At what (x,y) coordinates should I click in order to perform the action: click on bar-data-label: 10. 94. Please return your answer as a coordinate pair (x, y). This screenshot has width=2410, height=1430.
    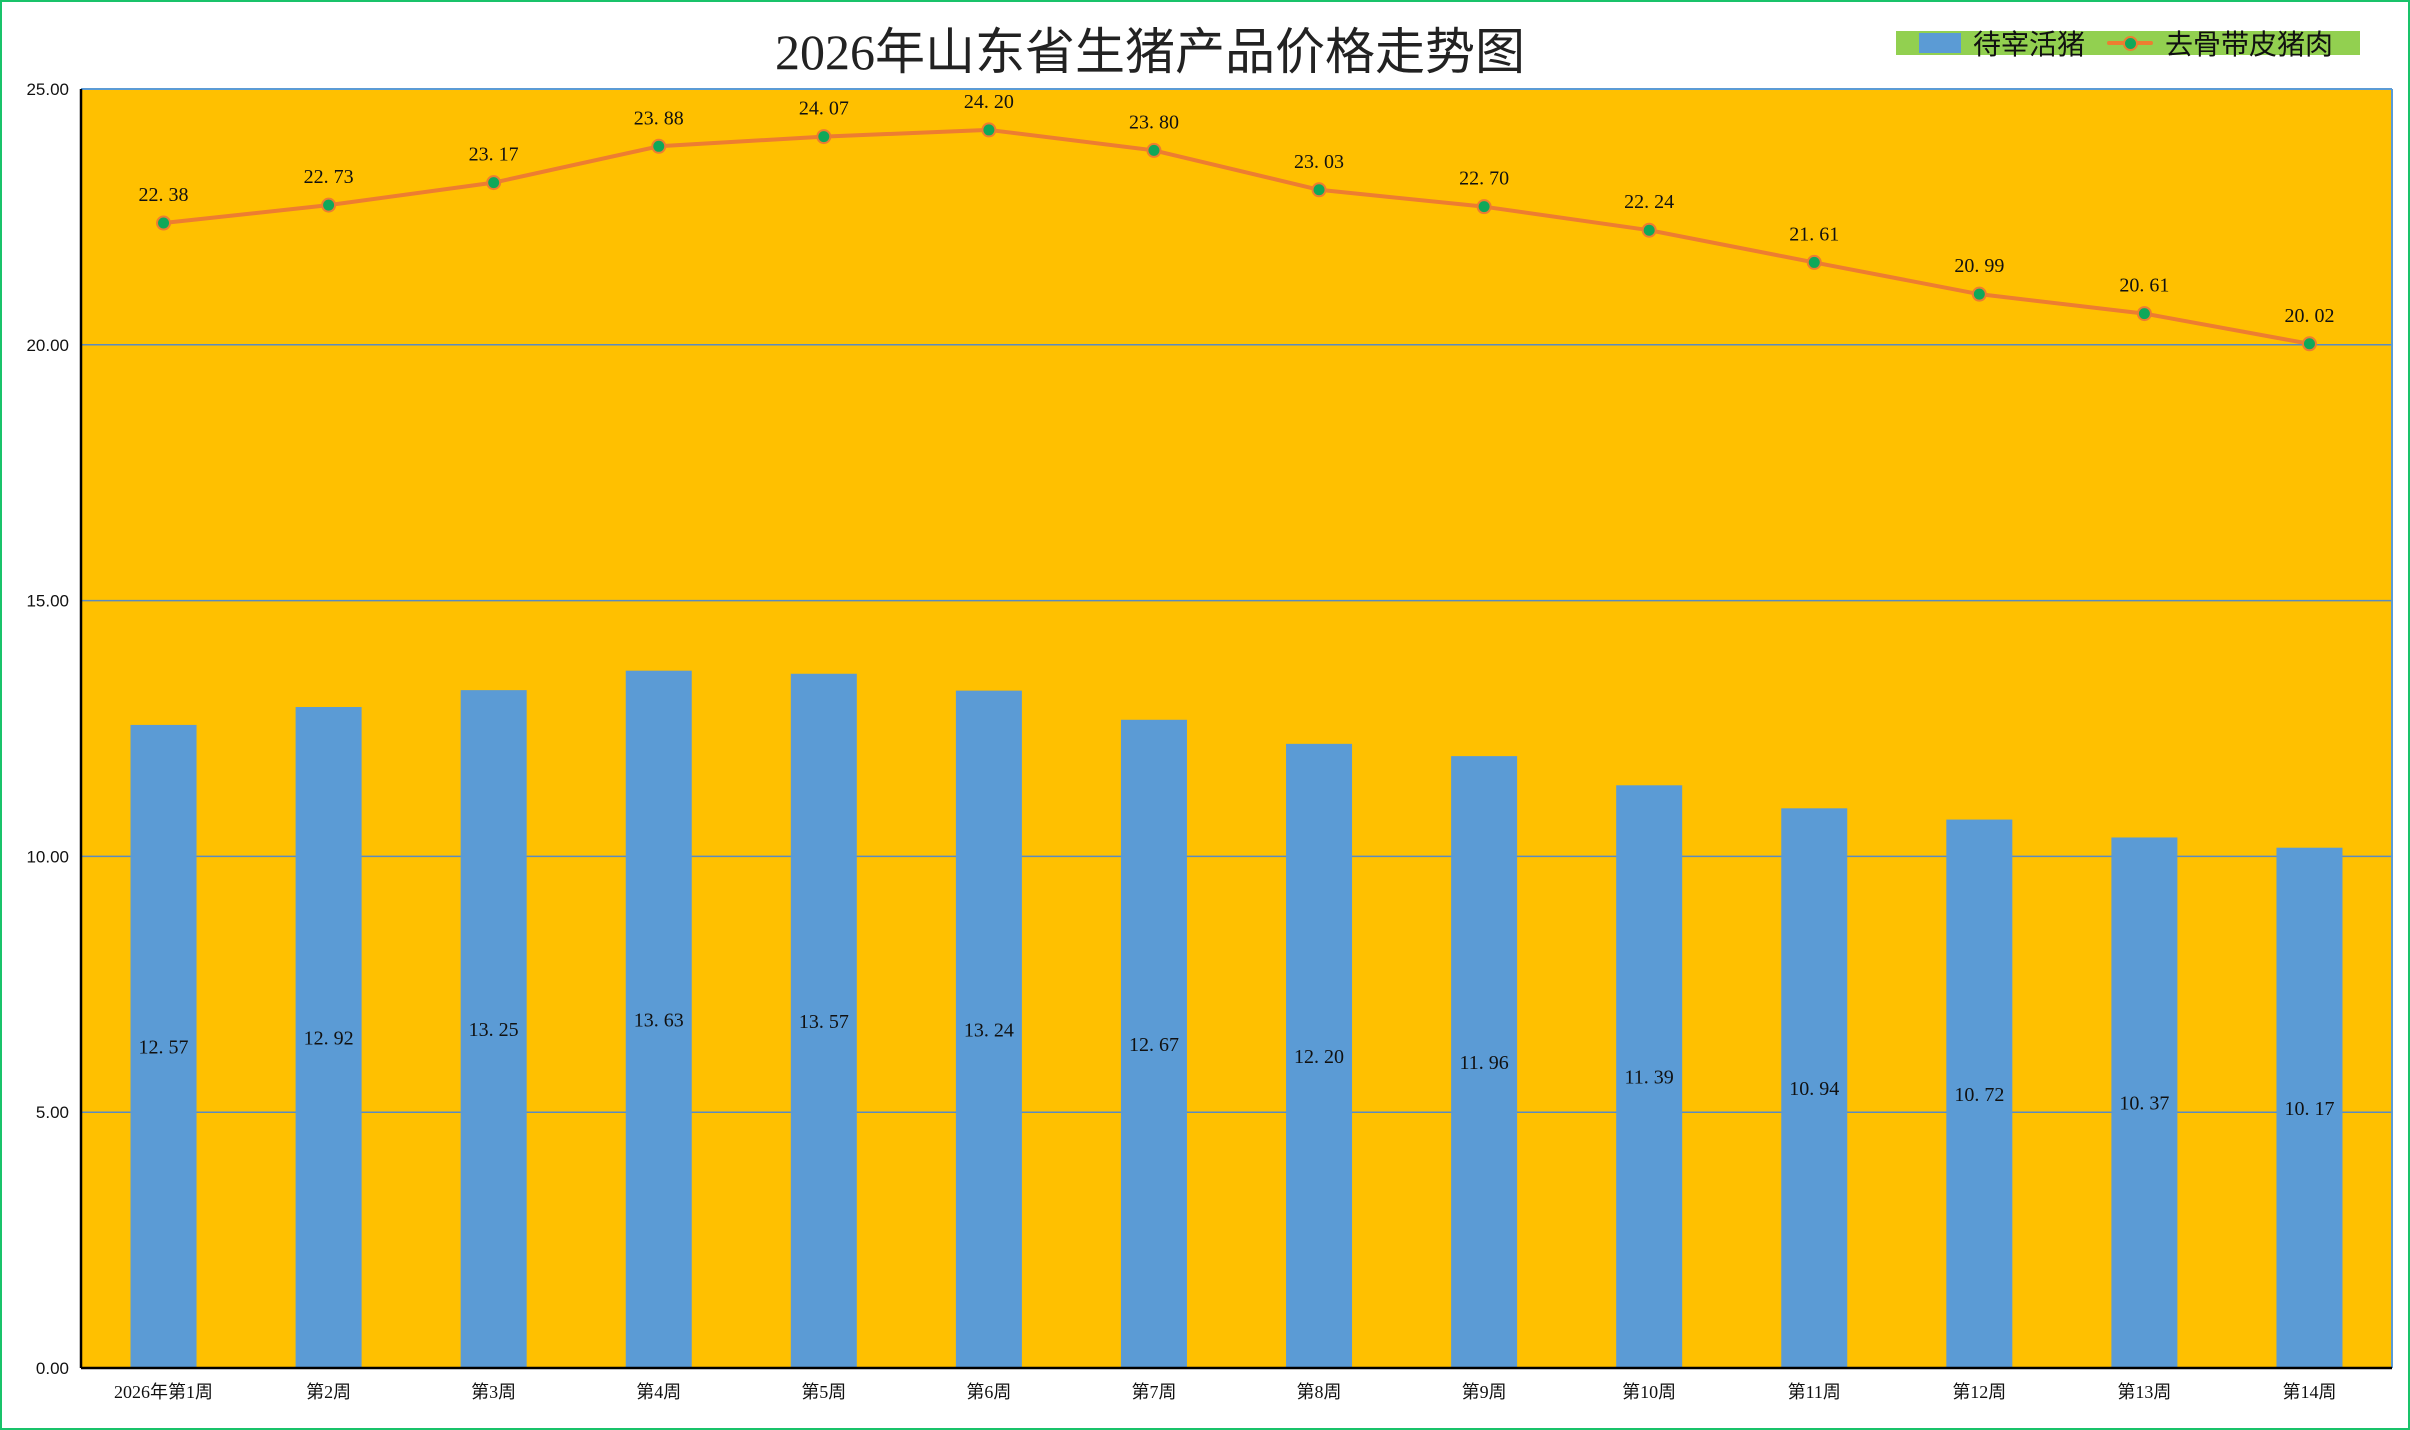
    Looking at the image, I should click on (1814, 1089).